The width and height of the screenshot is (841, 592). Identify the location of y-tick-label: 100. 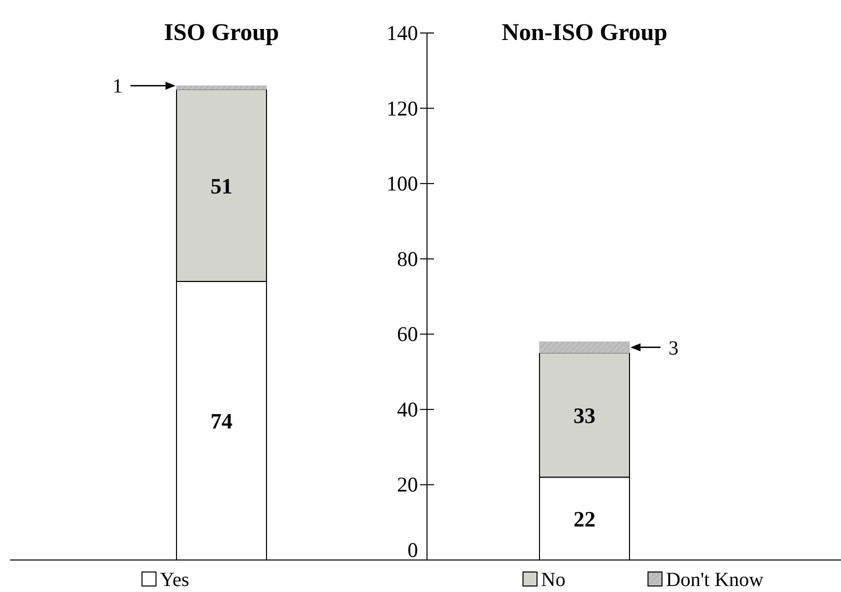
(402, 184).